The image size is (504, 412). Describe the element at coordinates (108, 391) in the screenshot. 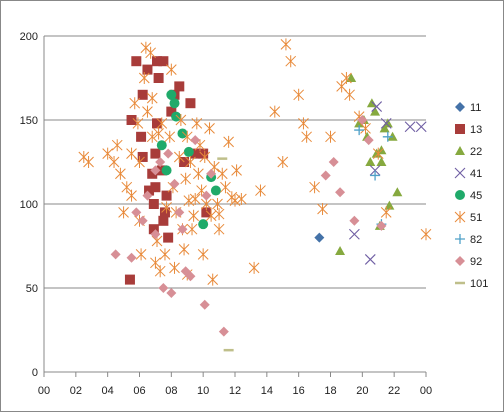

I see `x-tick-label: 04` at that location.